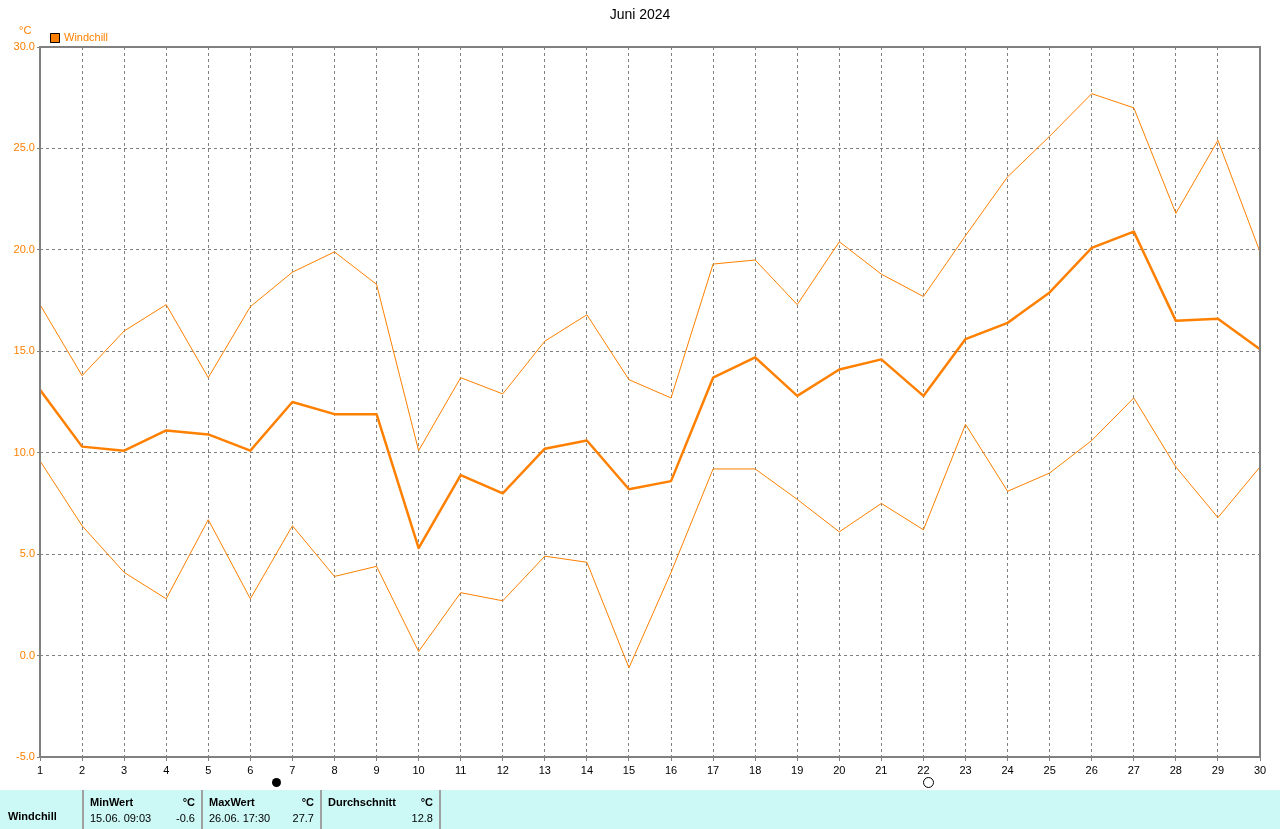 The width and height of the screenshot is (1280, 829). I want to click on x-tick-label: 18, so click(755, 769).